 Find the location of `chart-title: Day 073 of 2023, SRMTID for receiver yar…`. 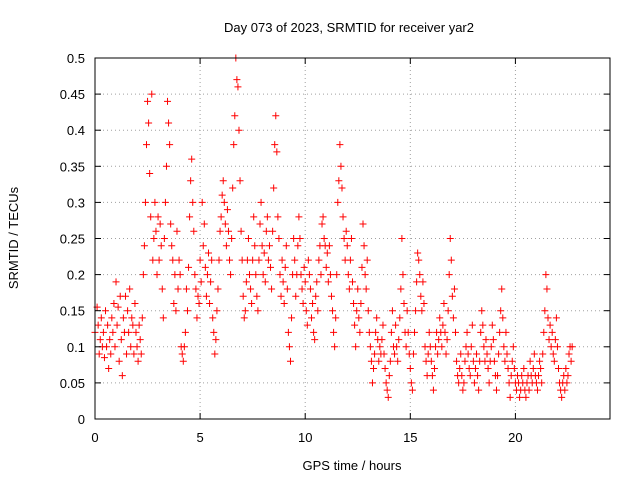

chart-title: Day 073 of 2023, SRMTID for receiver yar… is located at coordinates (349, 27).